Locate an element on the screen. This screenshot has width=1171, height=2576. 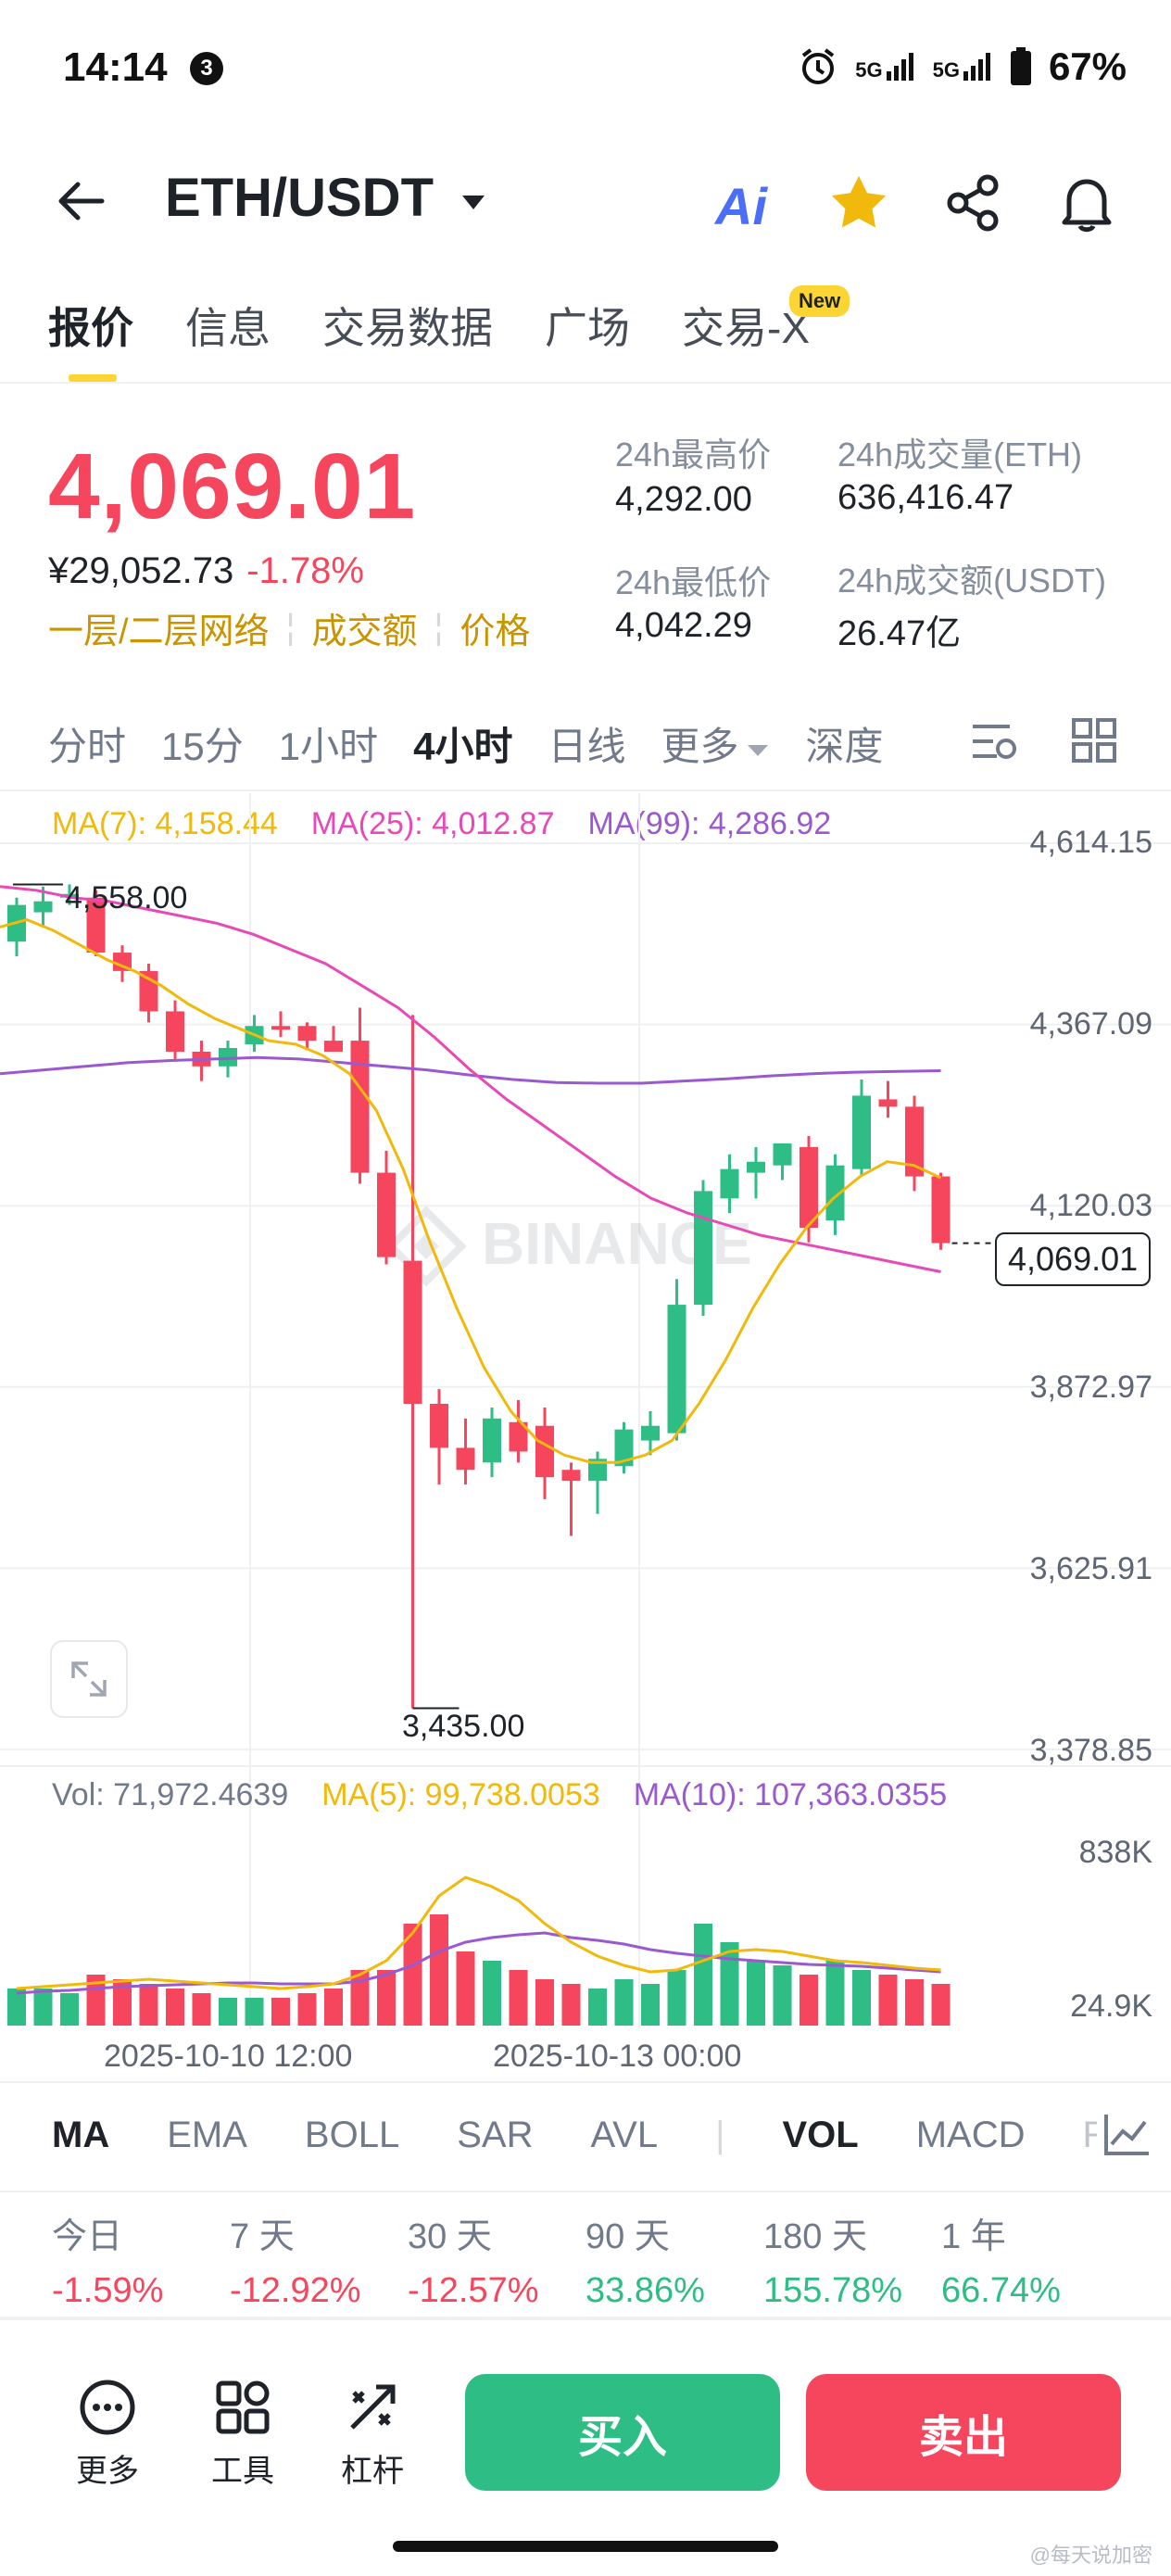
indicator-ma: MA is located at coordinates (81, 2135).